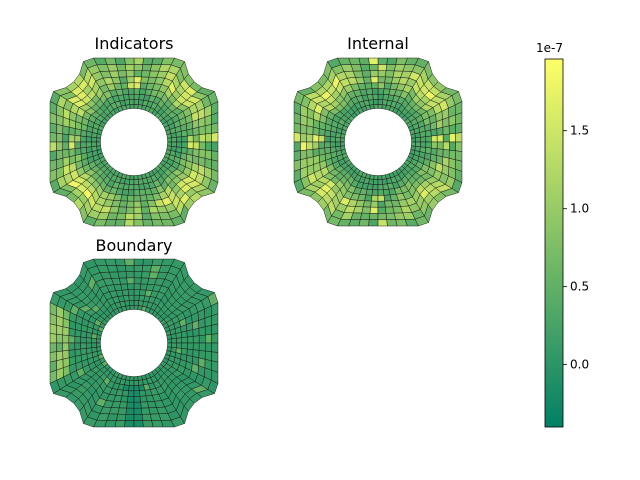  What do you see at coordinates (579, 287) in the screenshot?
I see `colorbar-tick-label: 0.5` at bounding box center [579, 287].